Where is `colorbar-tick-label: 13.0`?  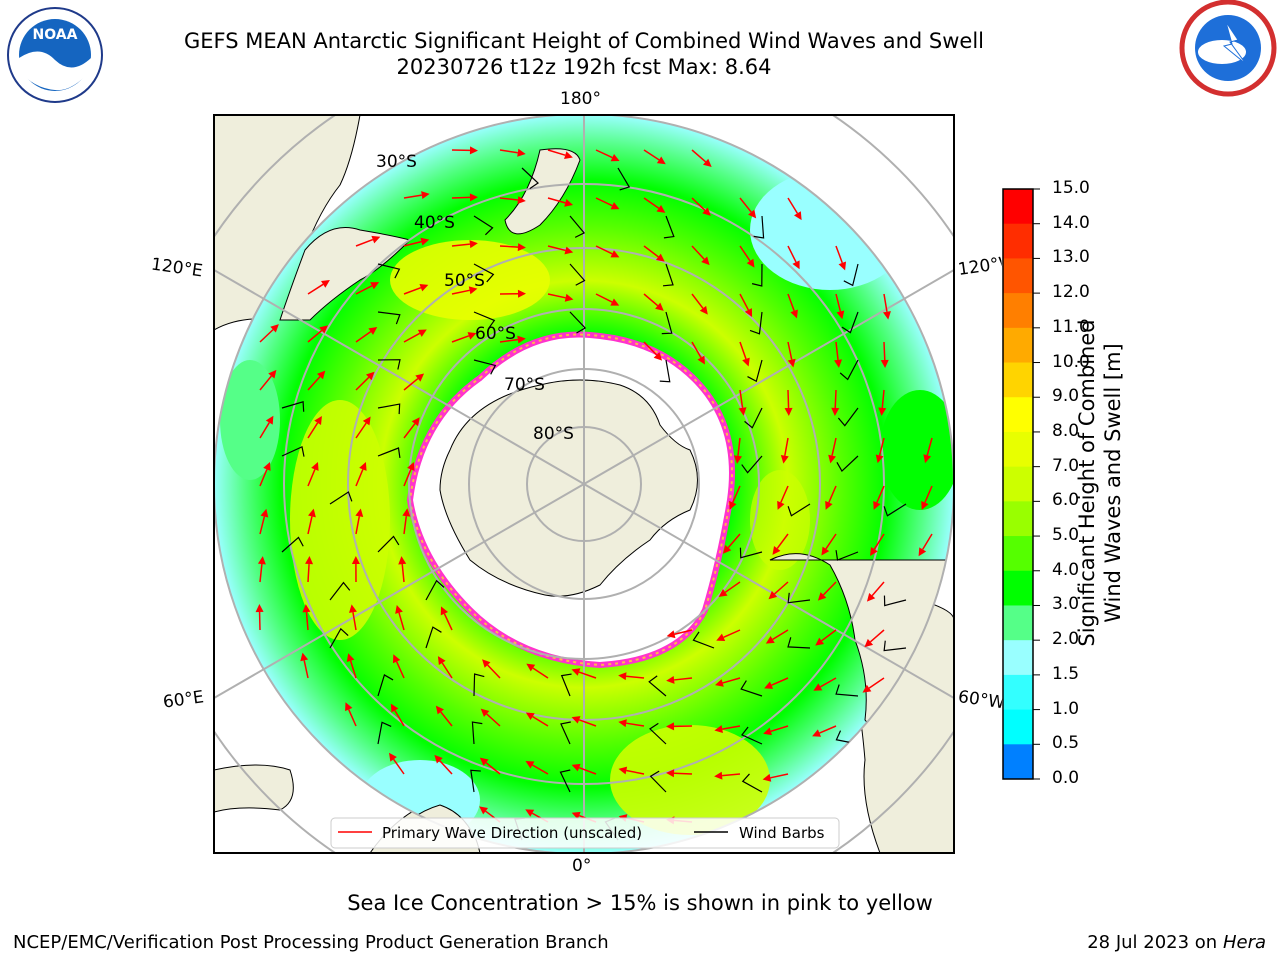
colorbar-tick-label: 13.0 is located at coordinates (1071, 257).